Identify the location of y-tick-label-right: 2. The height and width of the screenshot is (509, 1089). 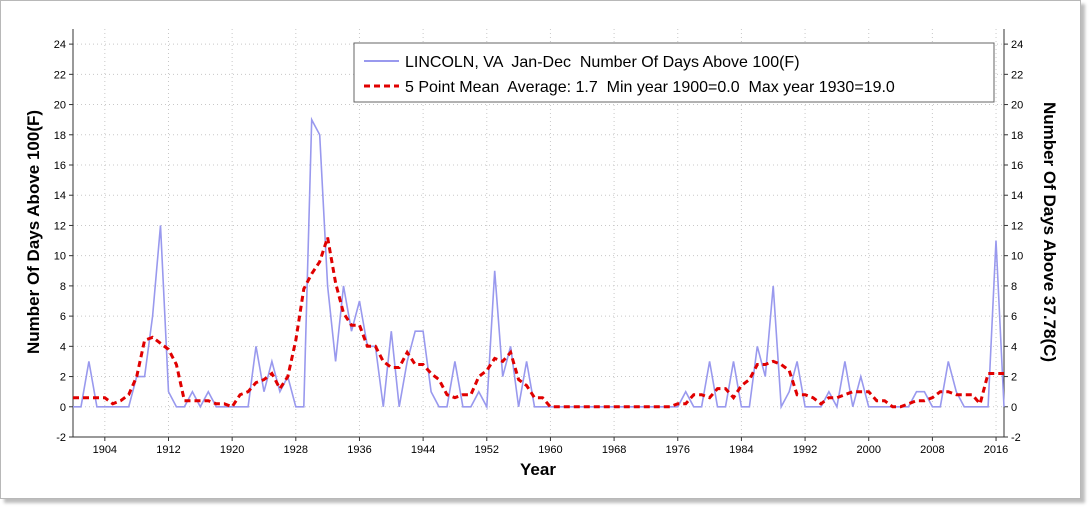
(1014, 378).